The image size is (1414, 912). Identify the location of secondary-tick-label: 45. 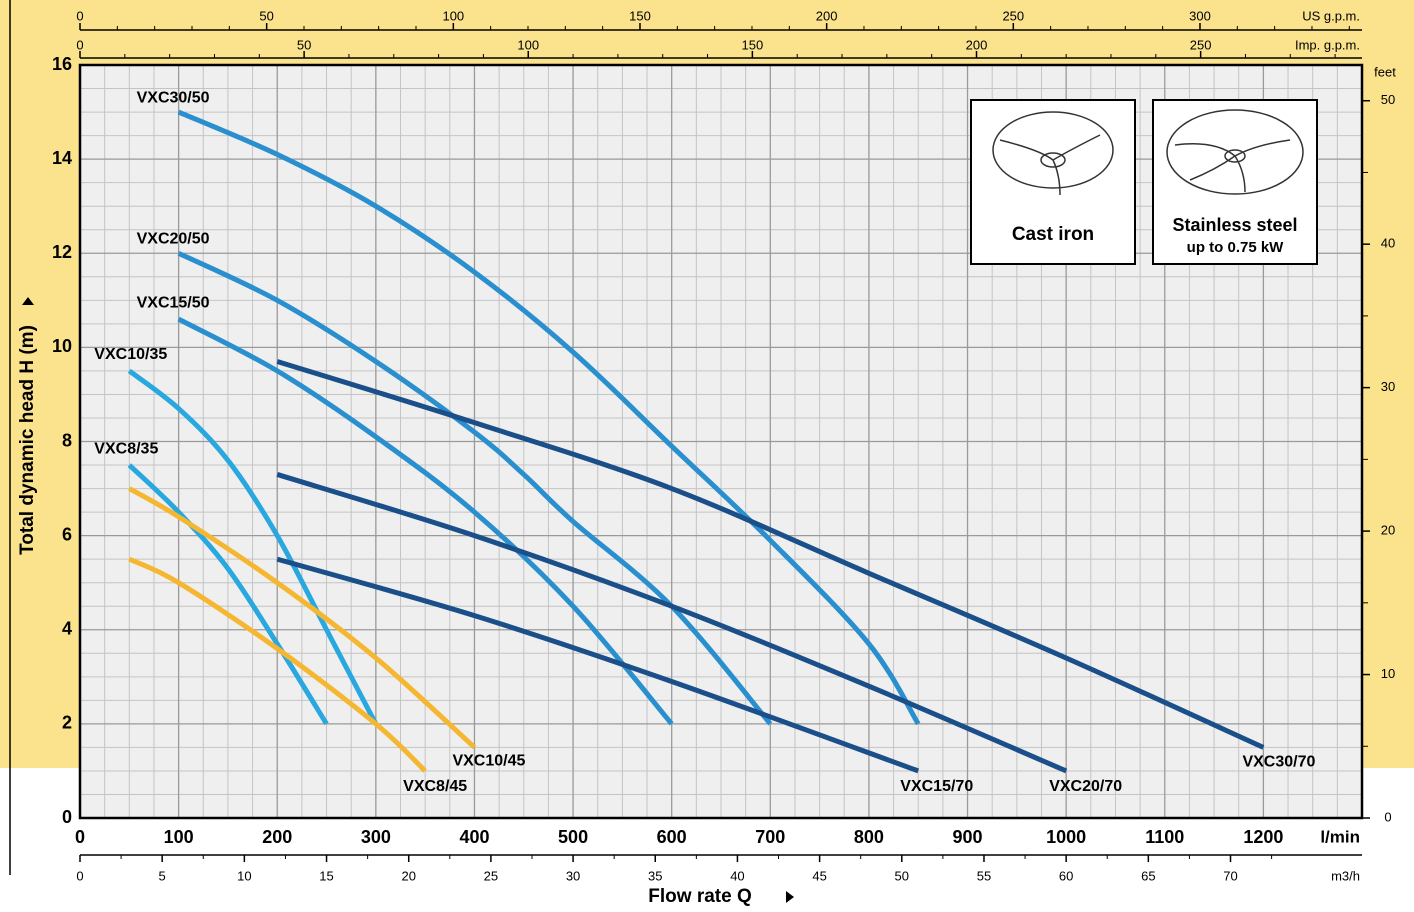
(819, 875).